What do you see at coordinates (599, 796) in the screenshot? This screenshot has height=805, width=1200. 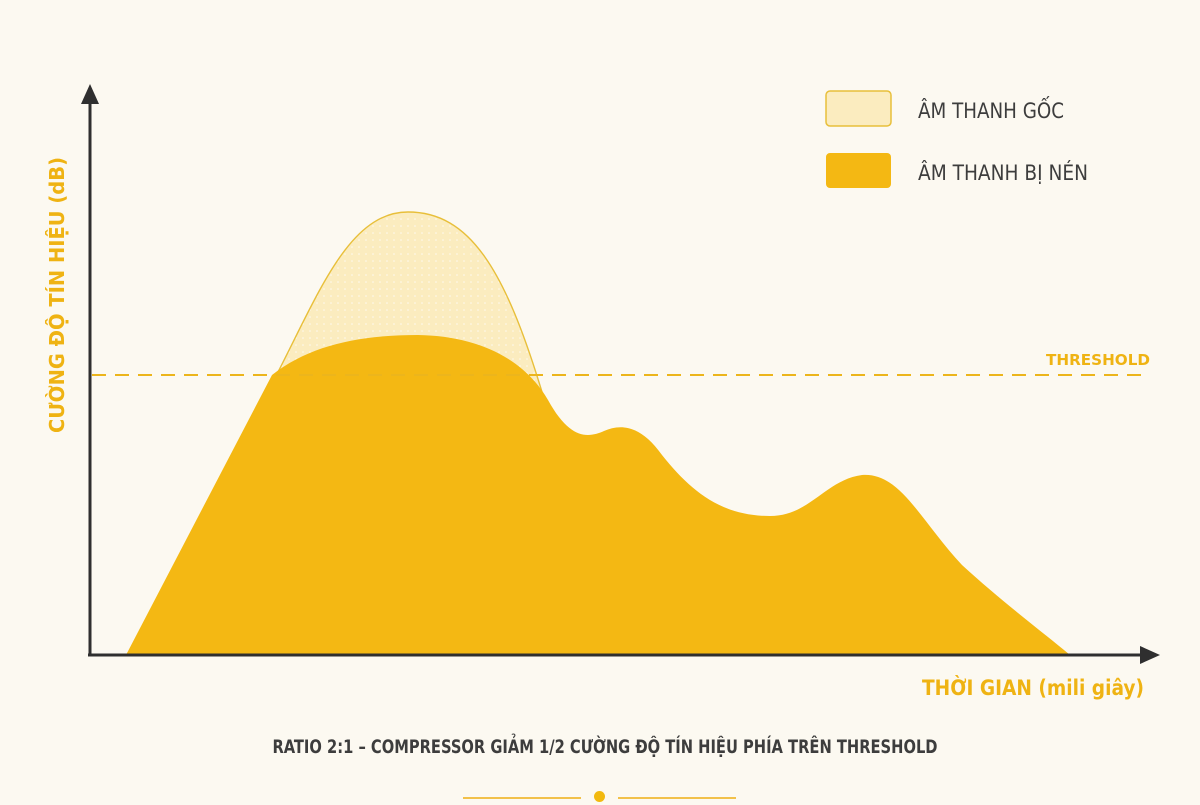 I see `caption-divider-dot` at bounding box center [599, 796].